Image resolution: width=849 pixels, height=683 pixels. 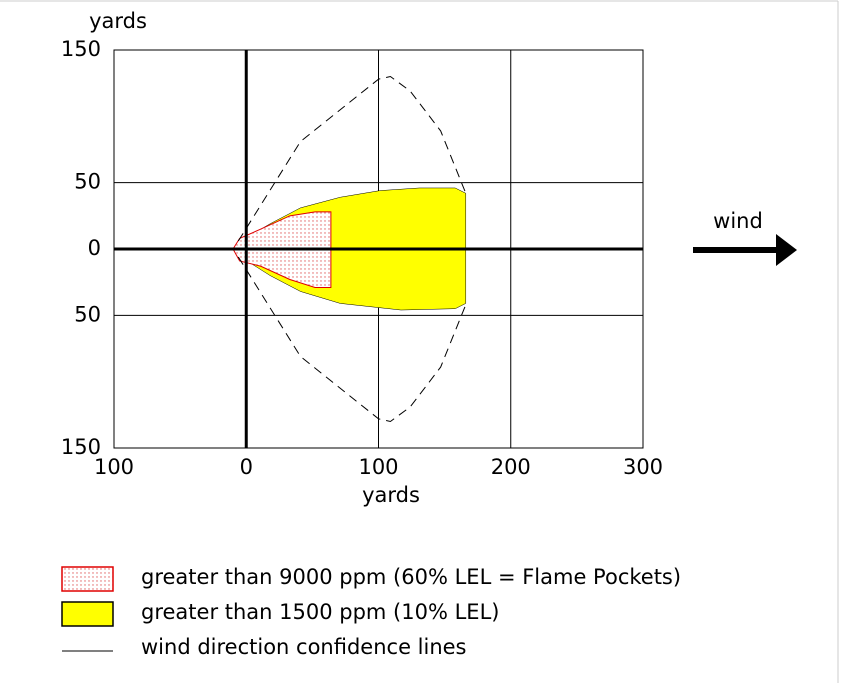 What do you see at coordinates (391, 495) in the screenshot?
I see `x-axis-label: yards` at bounding box center [391, 495].